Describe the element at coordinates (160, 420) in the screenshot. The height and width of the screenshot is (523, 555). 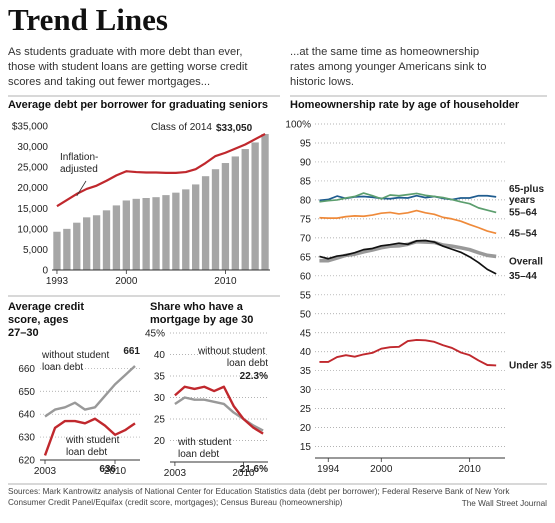
I see `y-tick-label: 25` at that location.